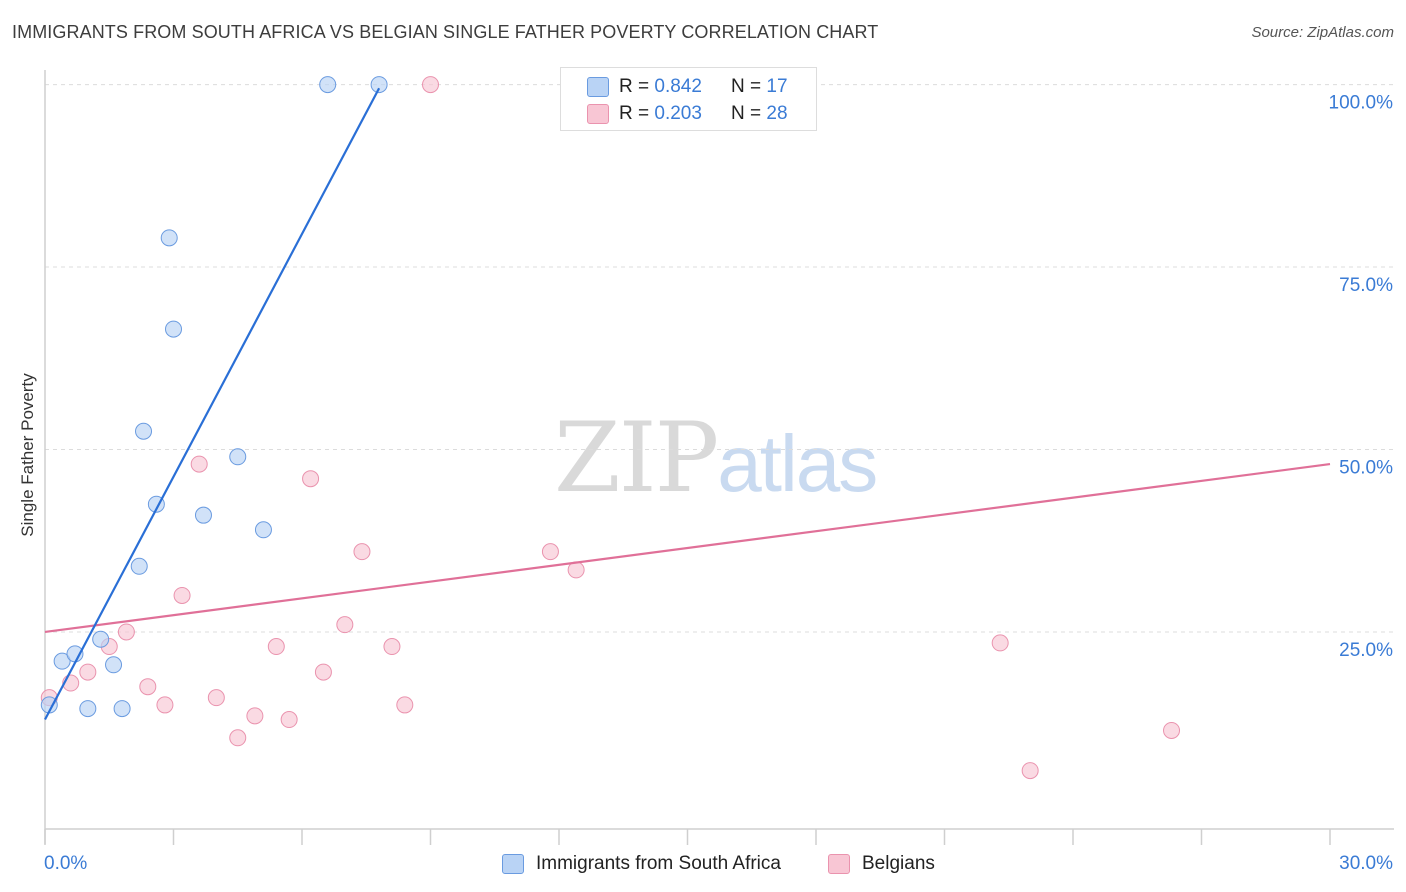 Image resolution: width=1406 pixels, height=892 pixels. Describe the element at coordinates (598, 87) in the screenshot. I see `legend-swatch-blue` at that location.